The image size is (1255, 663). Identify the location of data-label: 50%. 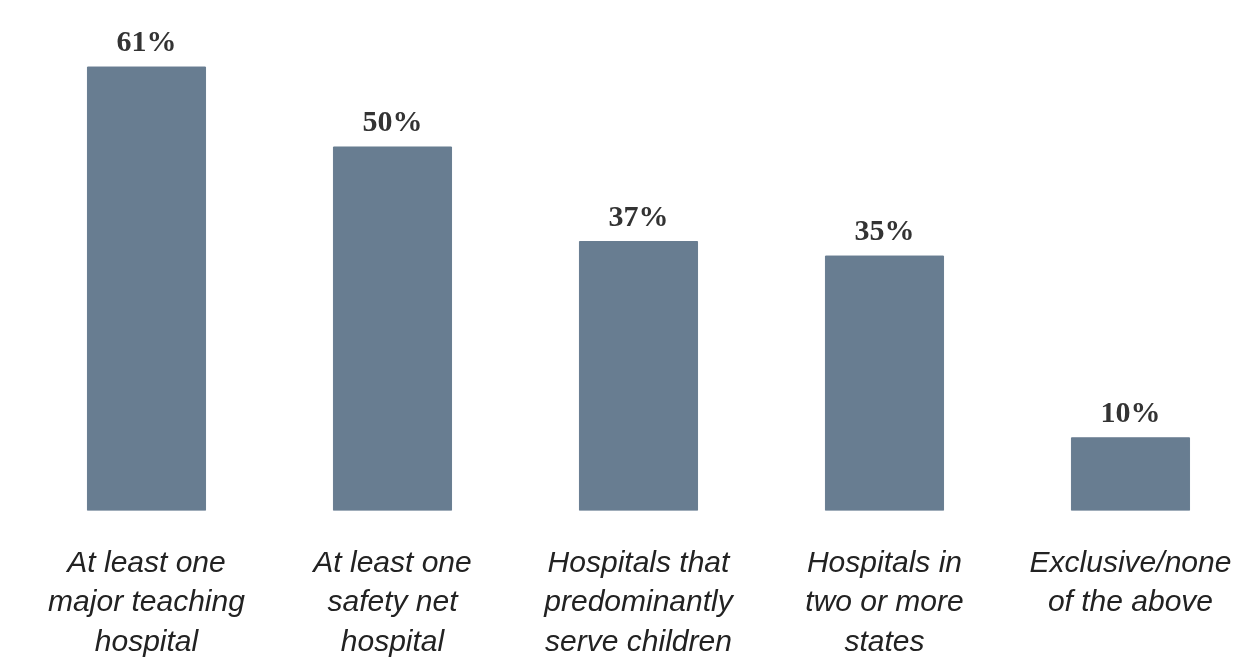
(392, 120).